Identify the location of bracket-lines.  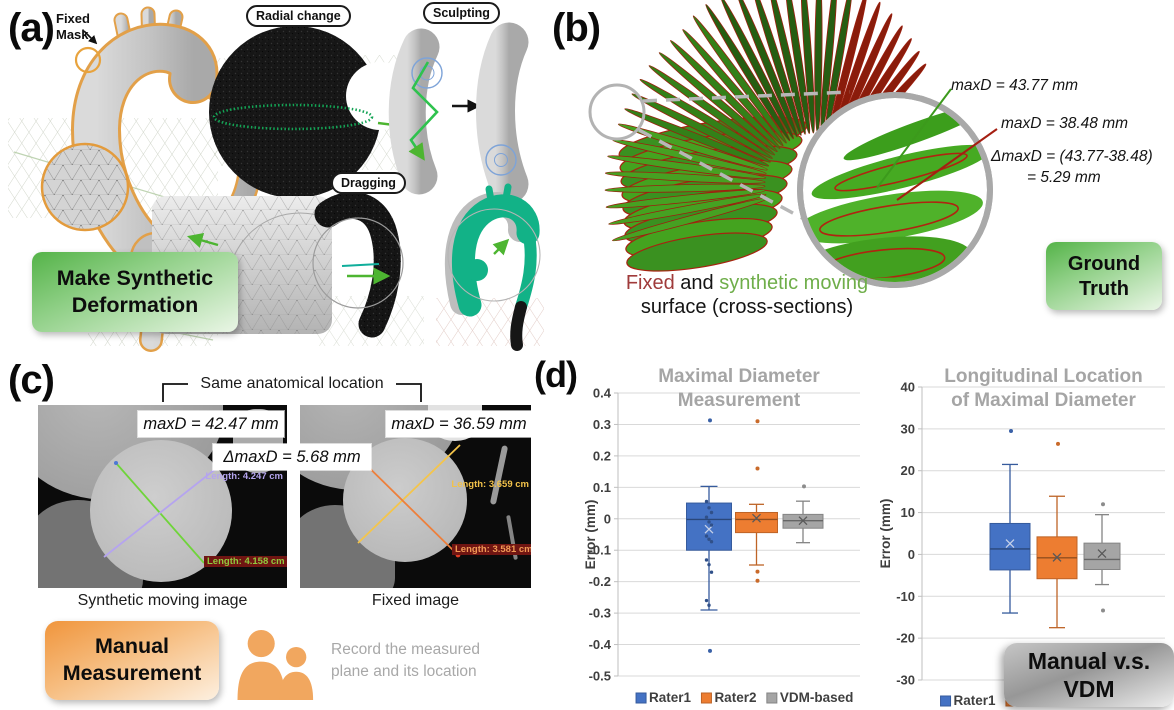
(292, 392).